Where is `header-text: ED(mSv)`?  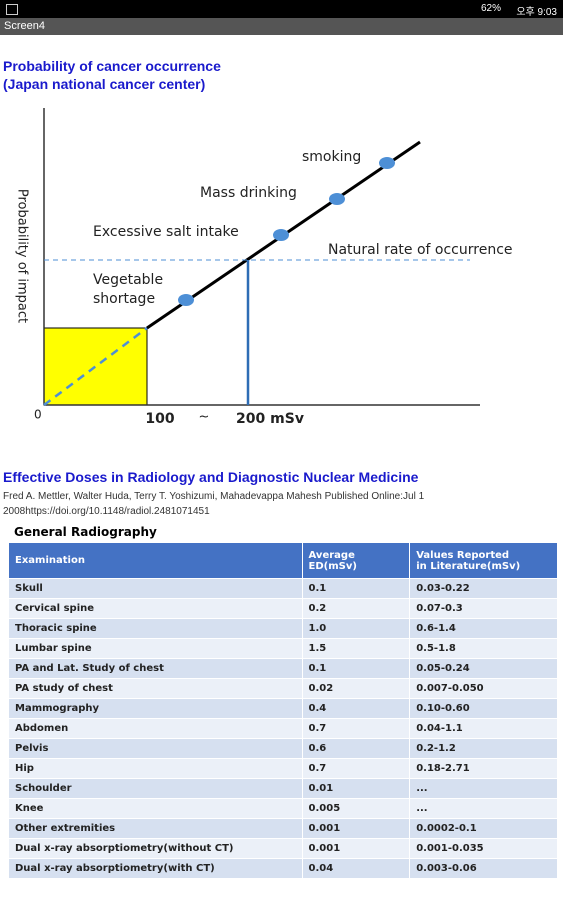 header-text: ED(mSv) is located at coordinates (332, 566).